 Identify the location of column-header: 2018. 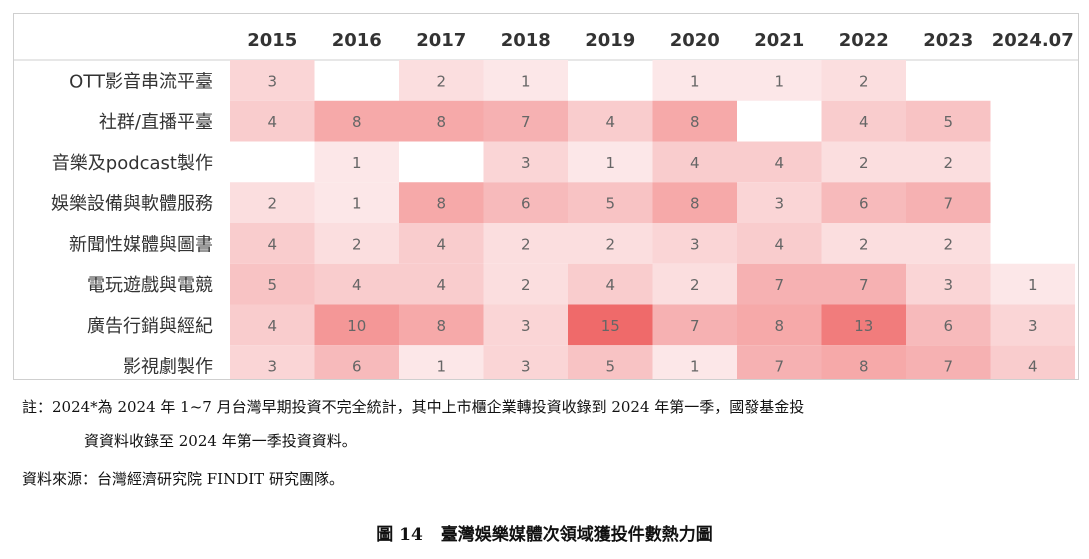
(526, 40).